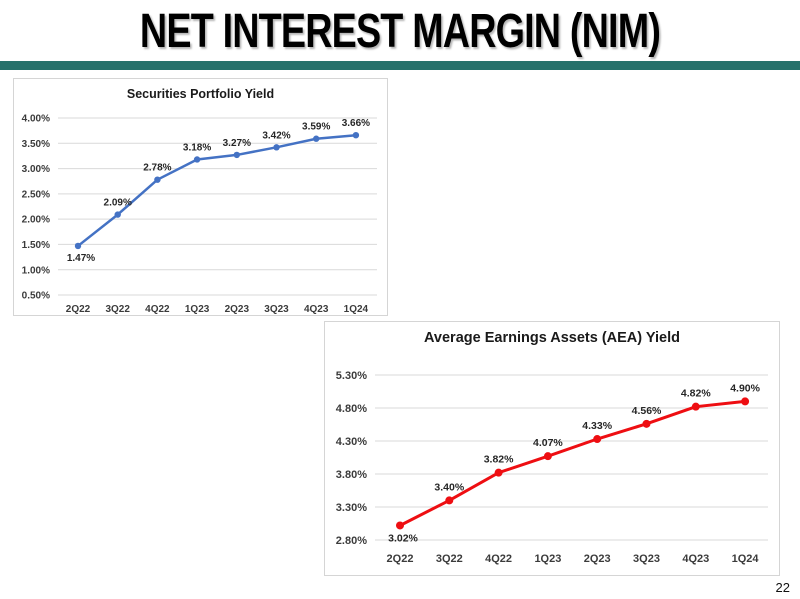  Describe the element at coordinates (36, 270) in the screenshot. I see `svg-text: 1.00%` at that location.